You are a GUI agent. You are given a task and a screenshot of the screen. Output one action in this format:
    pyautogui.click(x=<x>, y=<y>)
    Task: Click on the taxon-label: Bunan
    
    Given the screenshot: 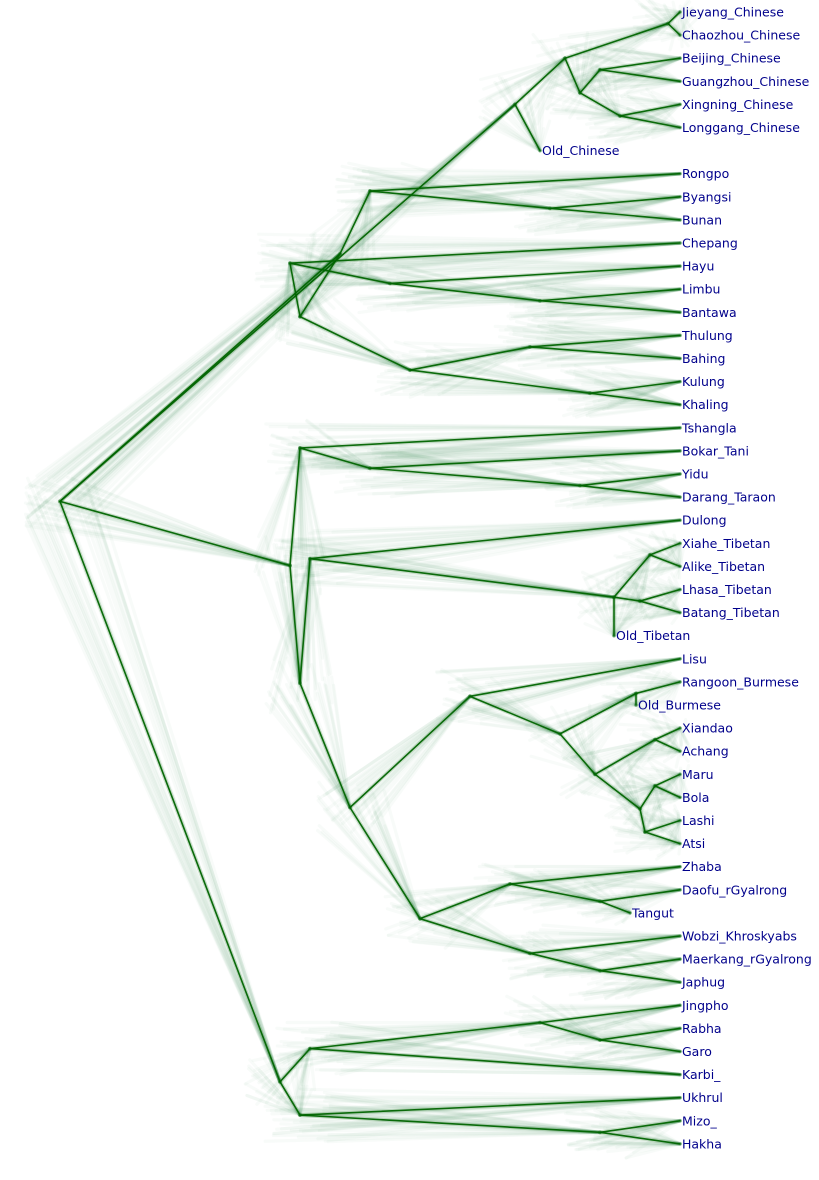 What is the action you would take?
    pyautogui.click(x=702, y=219)
    